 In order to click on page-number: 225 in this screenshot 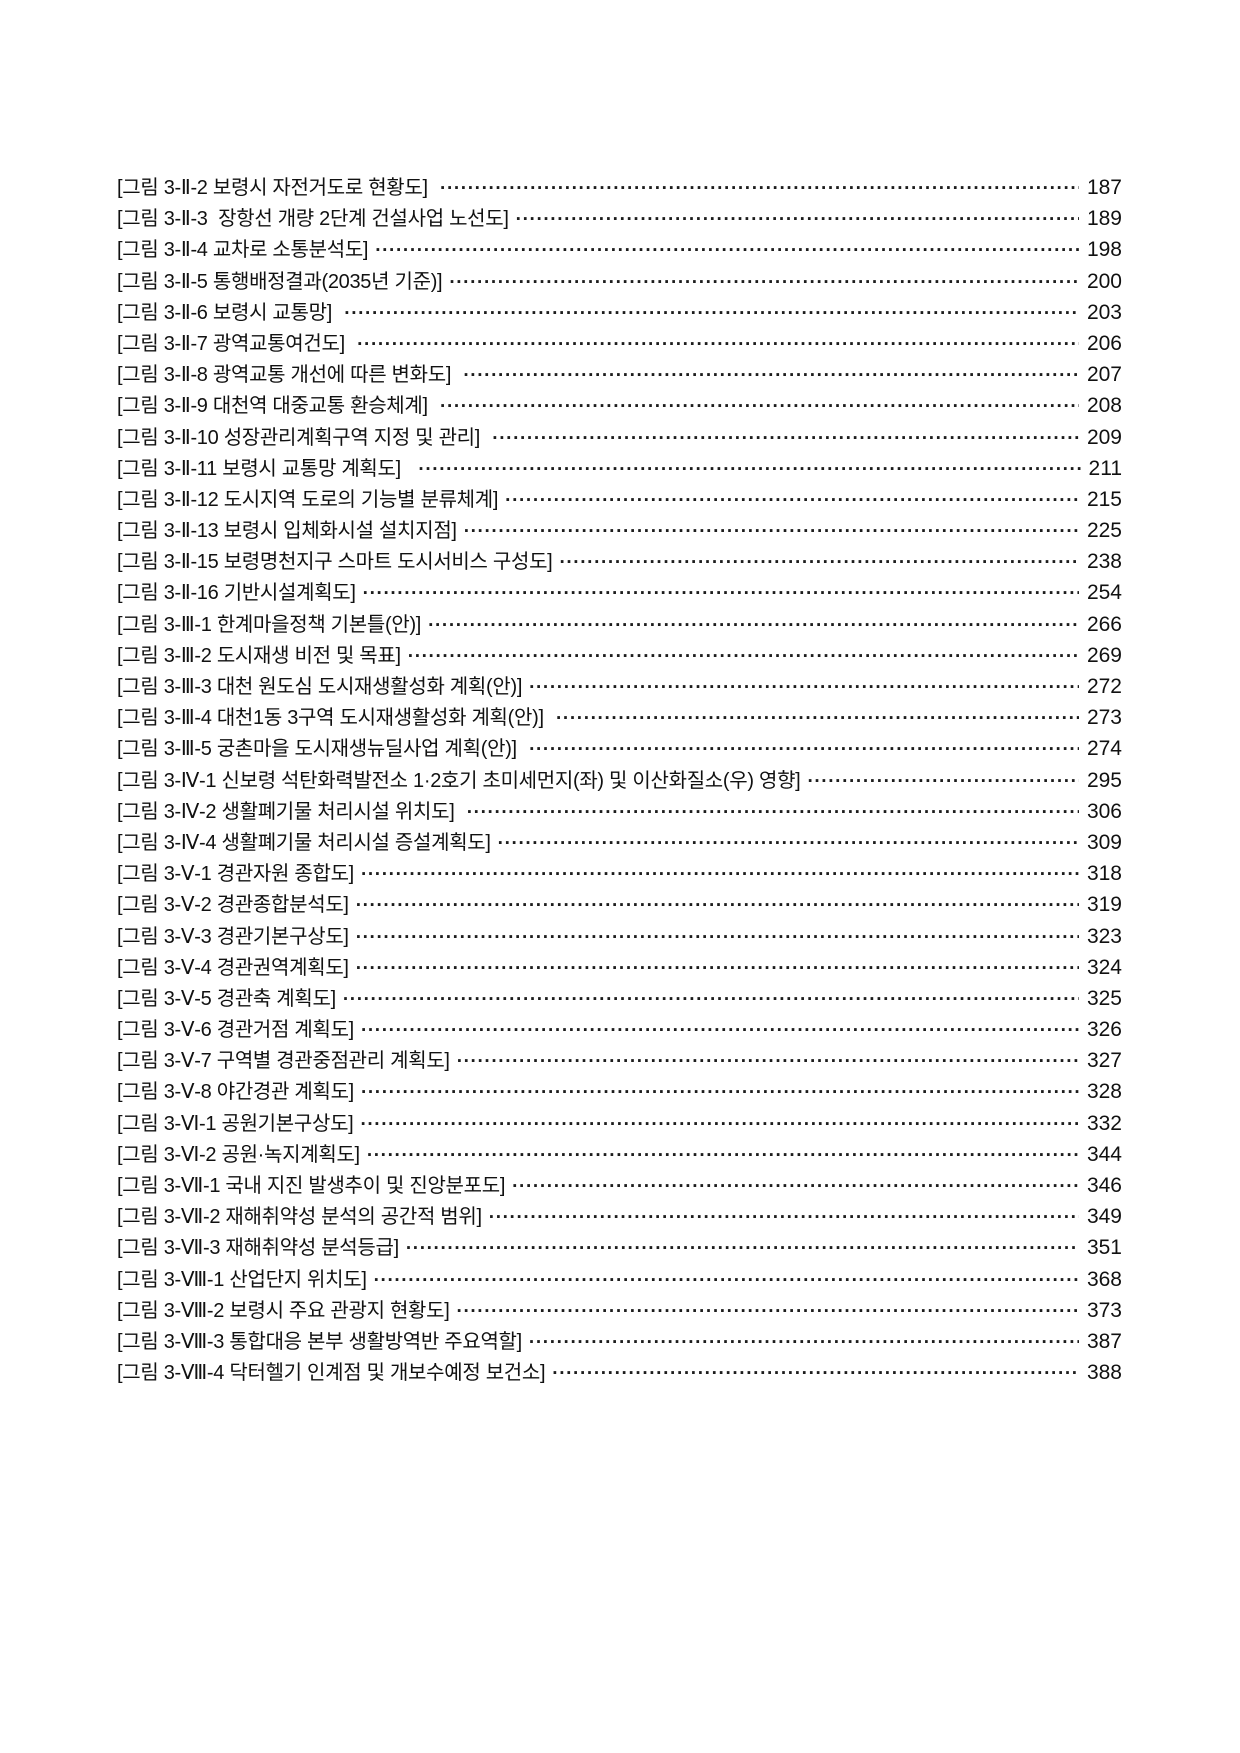, I will do `click(1104, 531)`.